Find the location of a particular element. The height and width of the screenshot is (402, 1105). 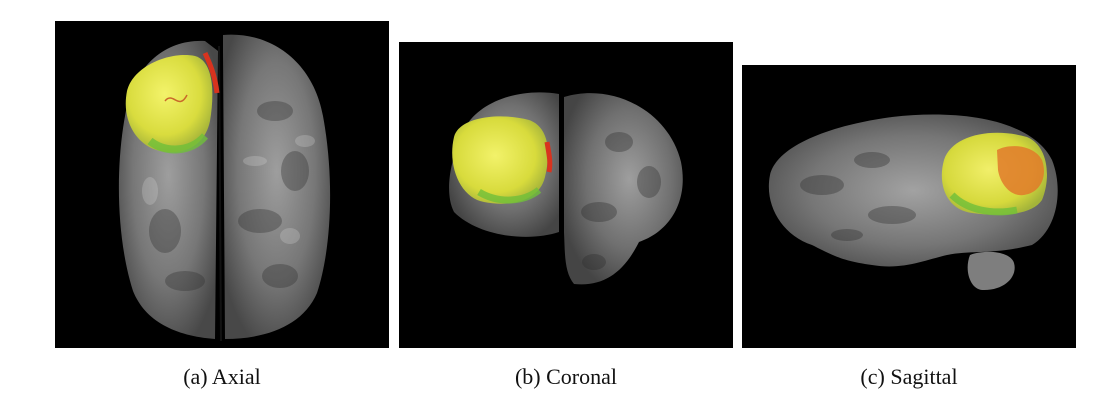

sagittal-brain-render is located at coordinates (913, 202).